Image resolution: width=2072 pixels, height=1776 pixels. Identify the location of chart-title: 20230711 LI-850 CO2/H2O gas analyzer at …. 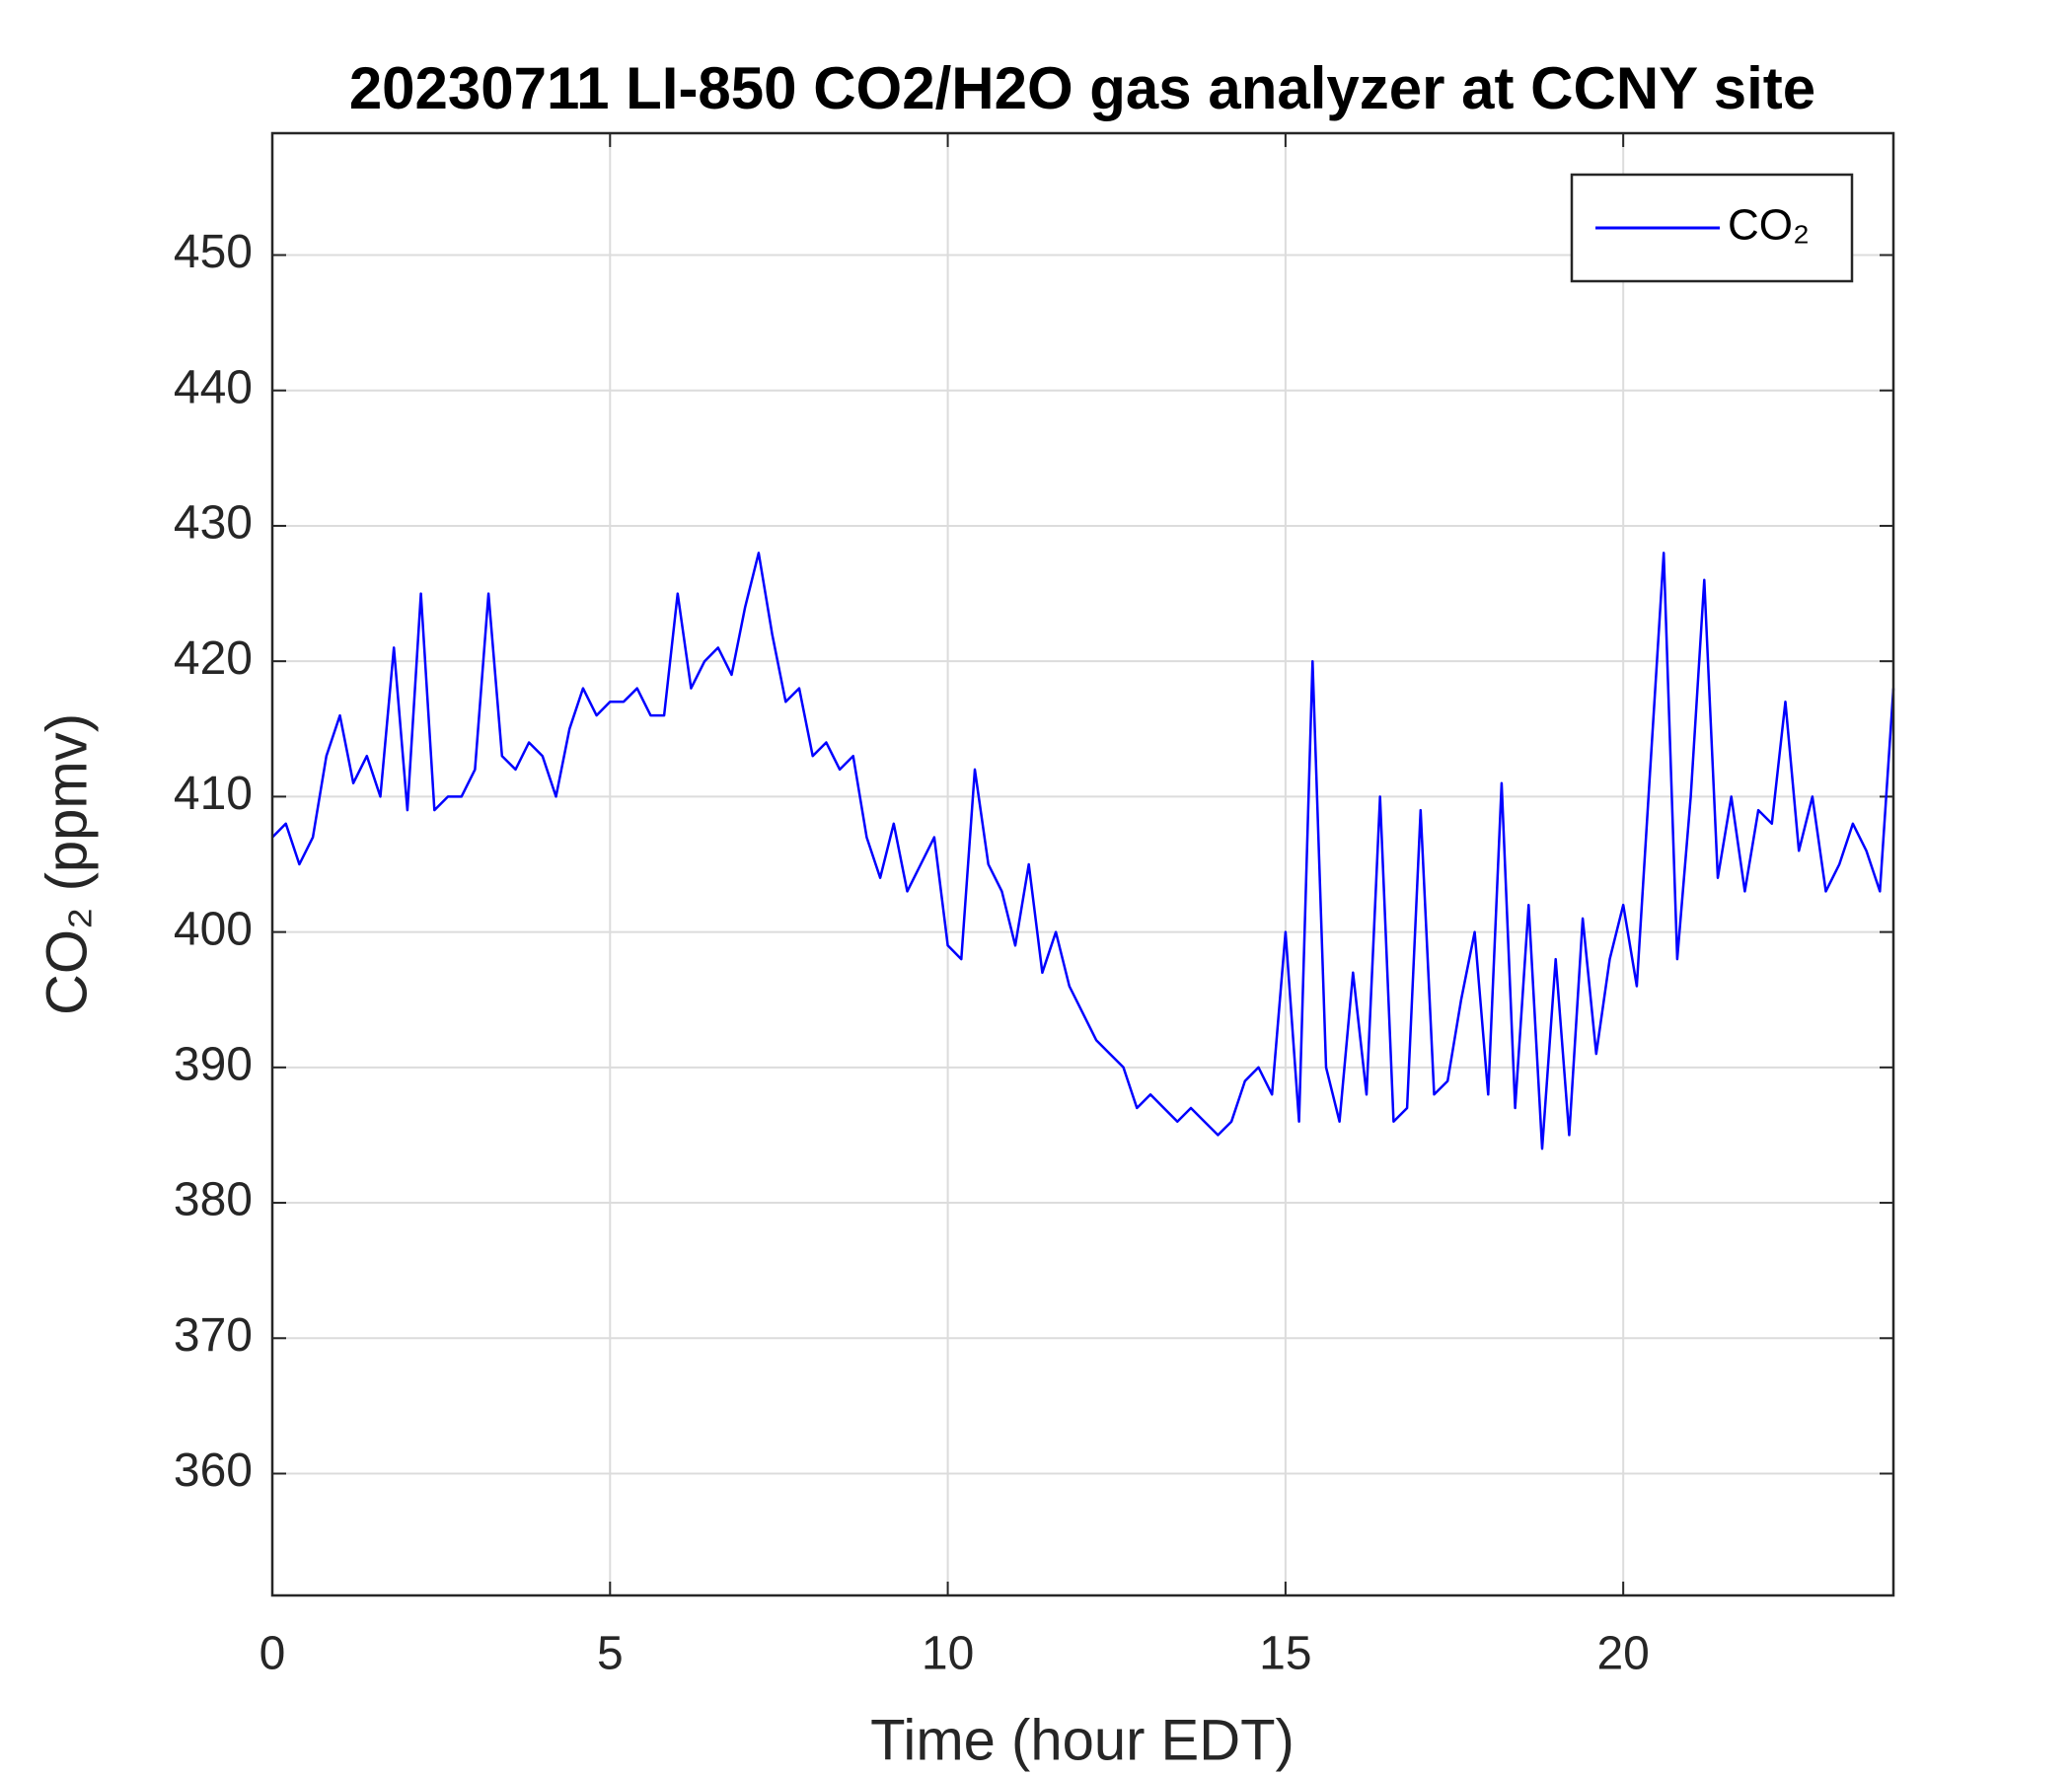
(1082, 88).